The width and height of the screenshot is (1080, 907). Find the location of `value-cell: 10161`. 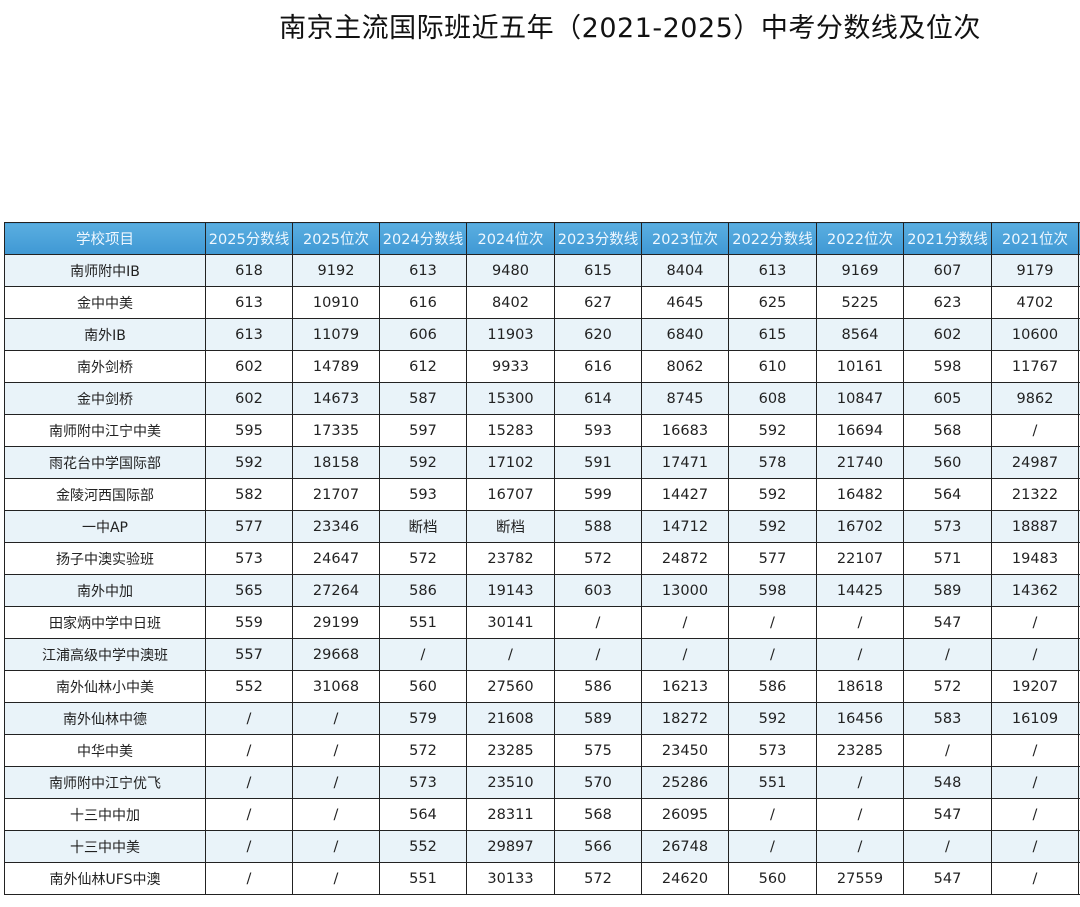

value-cell: 10161 is located at coordinates (860, 366).